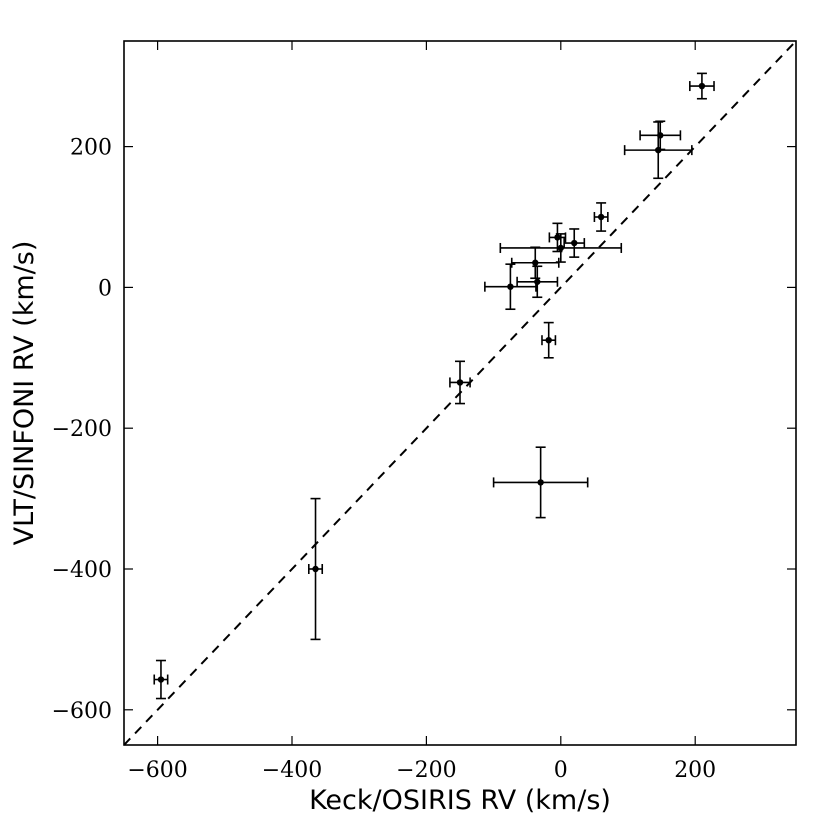 The height and width of the screenshot is (830, 830). What do you see at coordinates (91, 148) in the screenshot?
I see `y-tick-label: 200` at bounding box center [91, 148].